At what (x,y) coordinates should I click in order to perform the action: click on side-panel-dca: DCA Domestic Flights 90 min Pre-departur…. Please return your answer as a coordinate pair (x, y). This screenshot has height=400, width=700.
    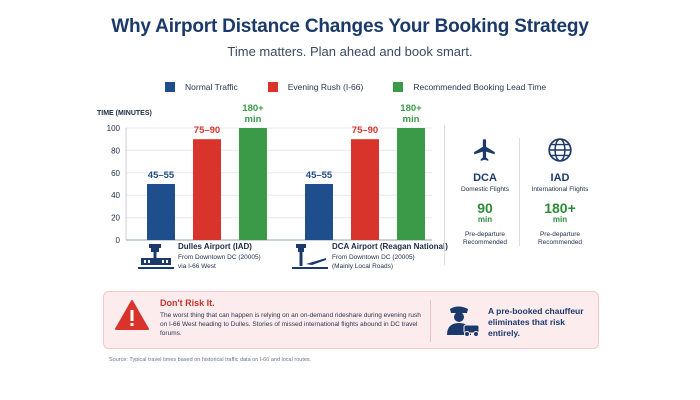
    Looking at the image, I should click on (485, 192).